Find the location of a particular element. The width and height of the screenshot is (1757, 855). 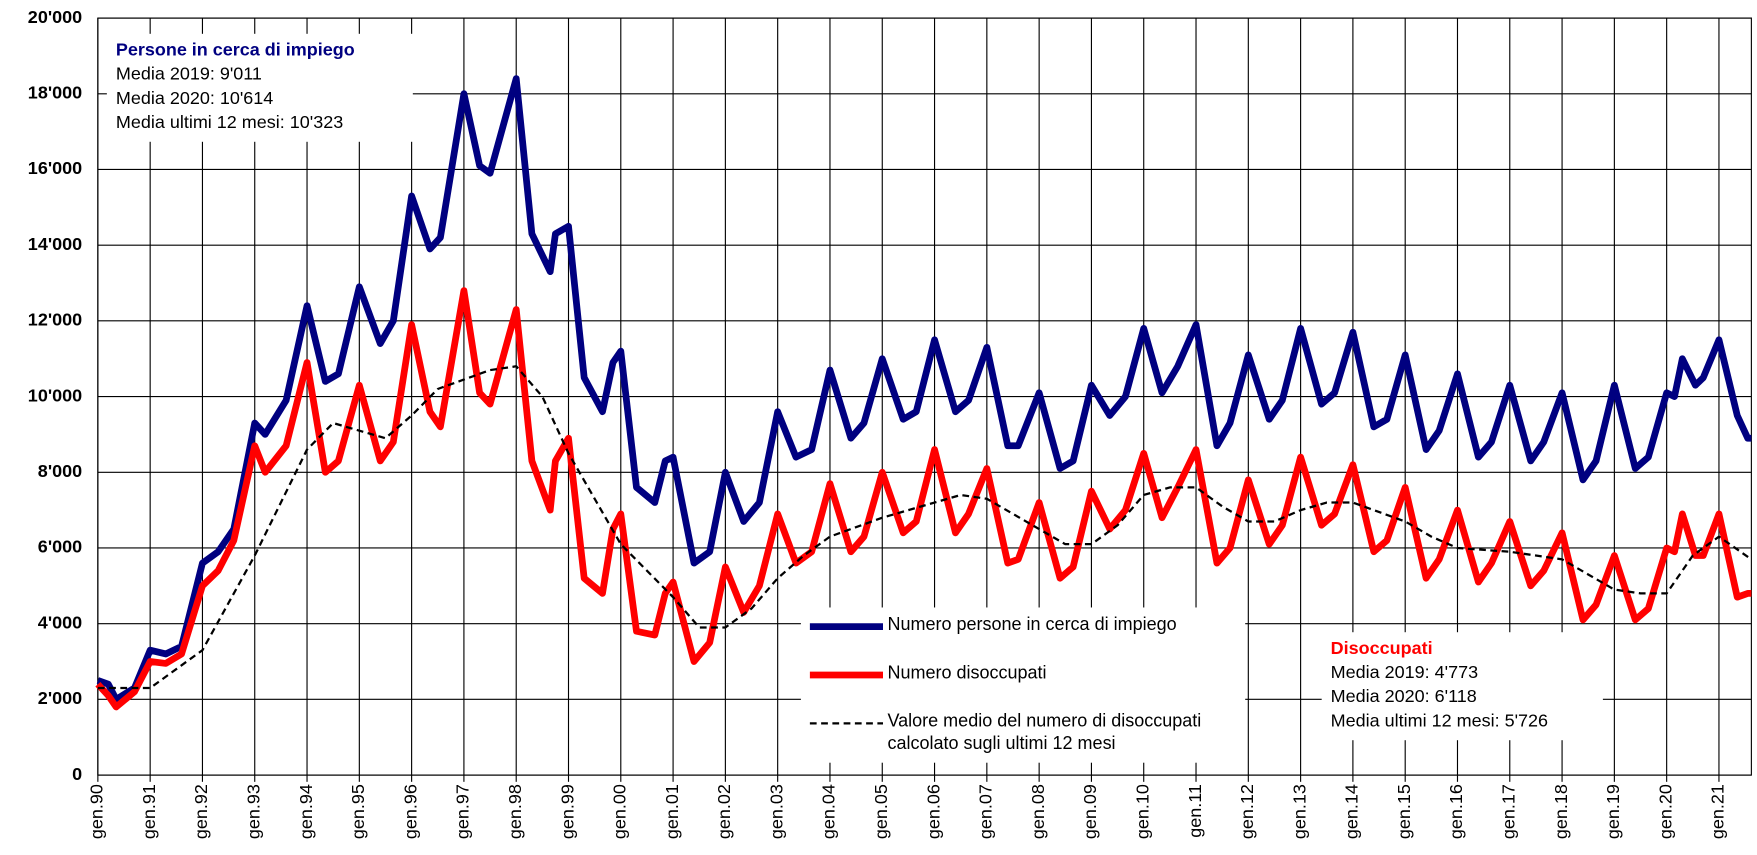

x-tick-label: gen.99 is located at coordinates (567, 811).